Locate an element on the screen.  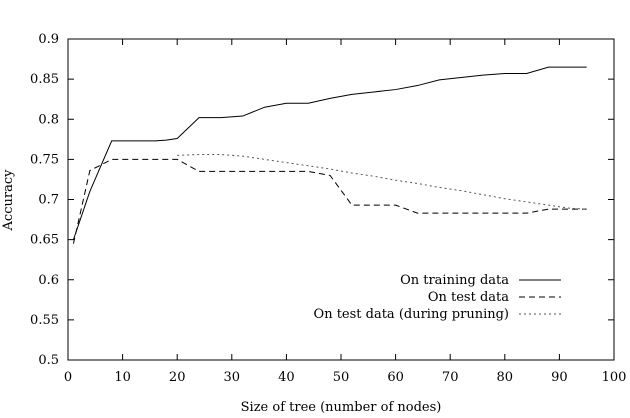
y-tick-label: 0.65 is located at coordinates (44, 240).